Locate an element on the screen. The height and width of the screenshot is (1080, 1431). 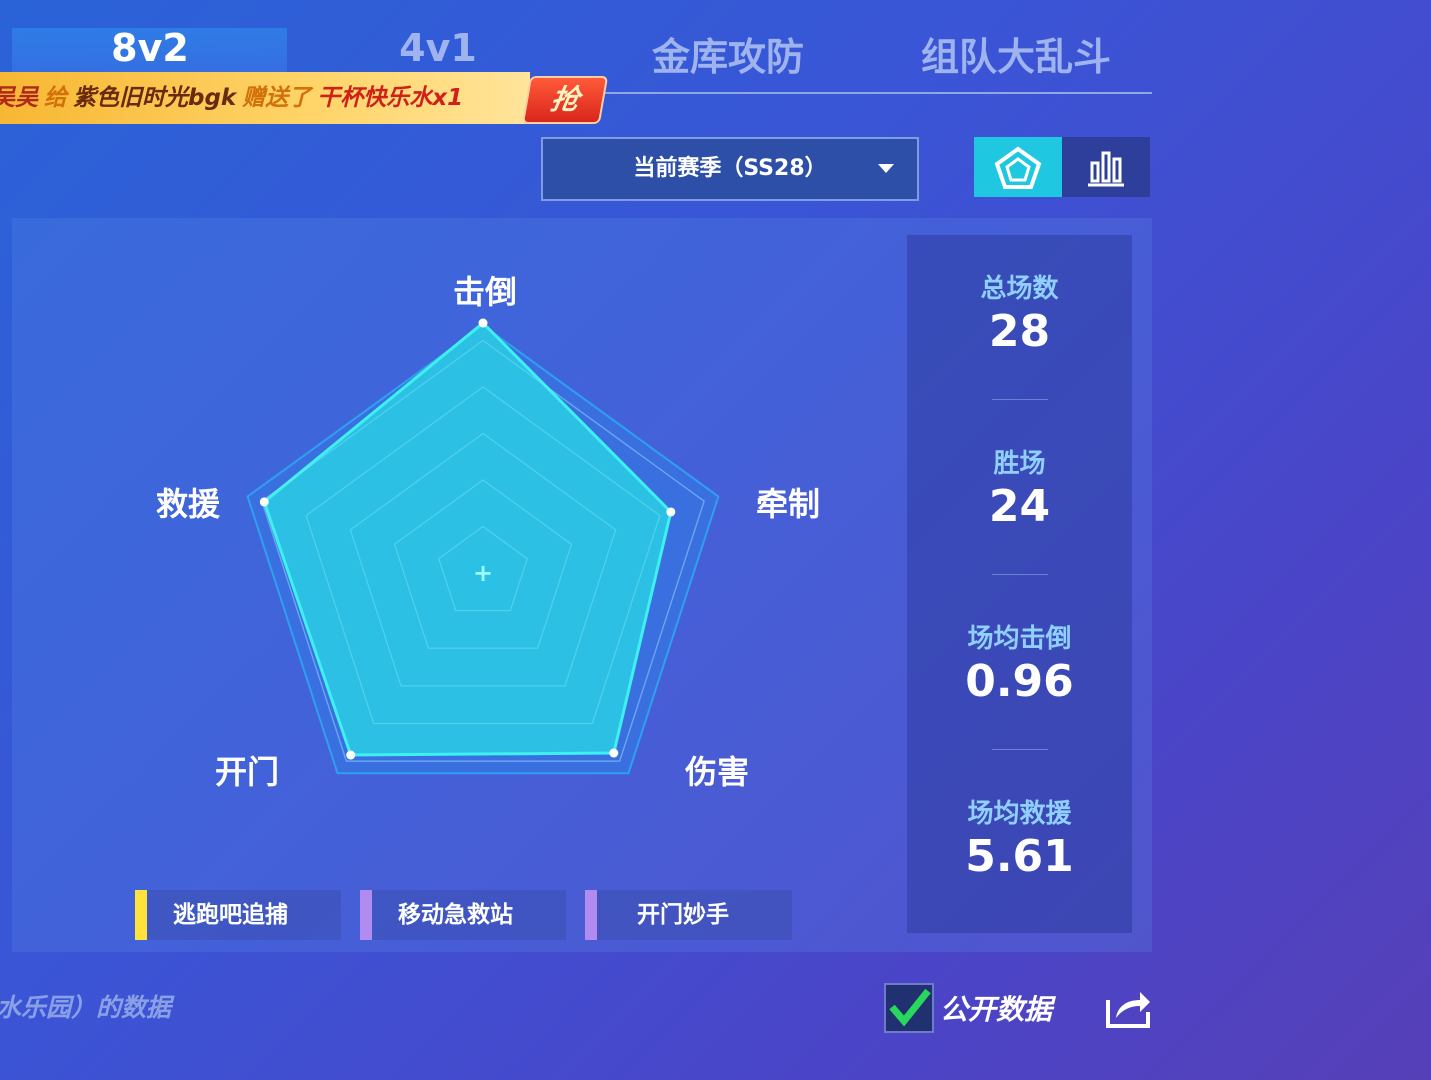
radar-view-toggle is located at coordinates (1018, 167).